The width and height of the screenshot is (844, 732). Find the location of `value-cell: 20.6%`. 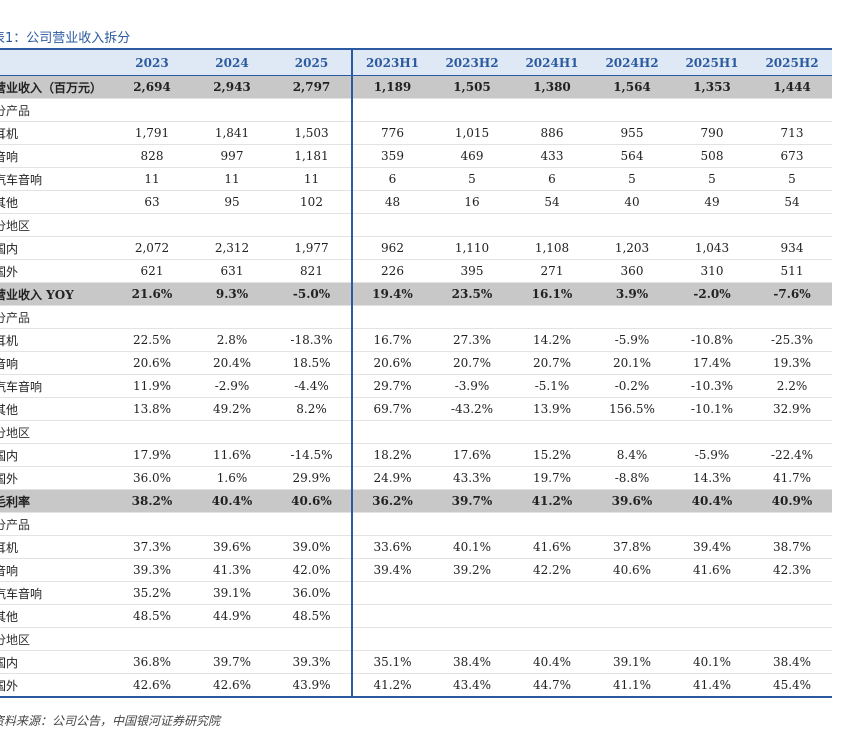

value-cell: 20.6% is located at coordinates (152, 363).